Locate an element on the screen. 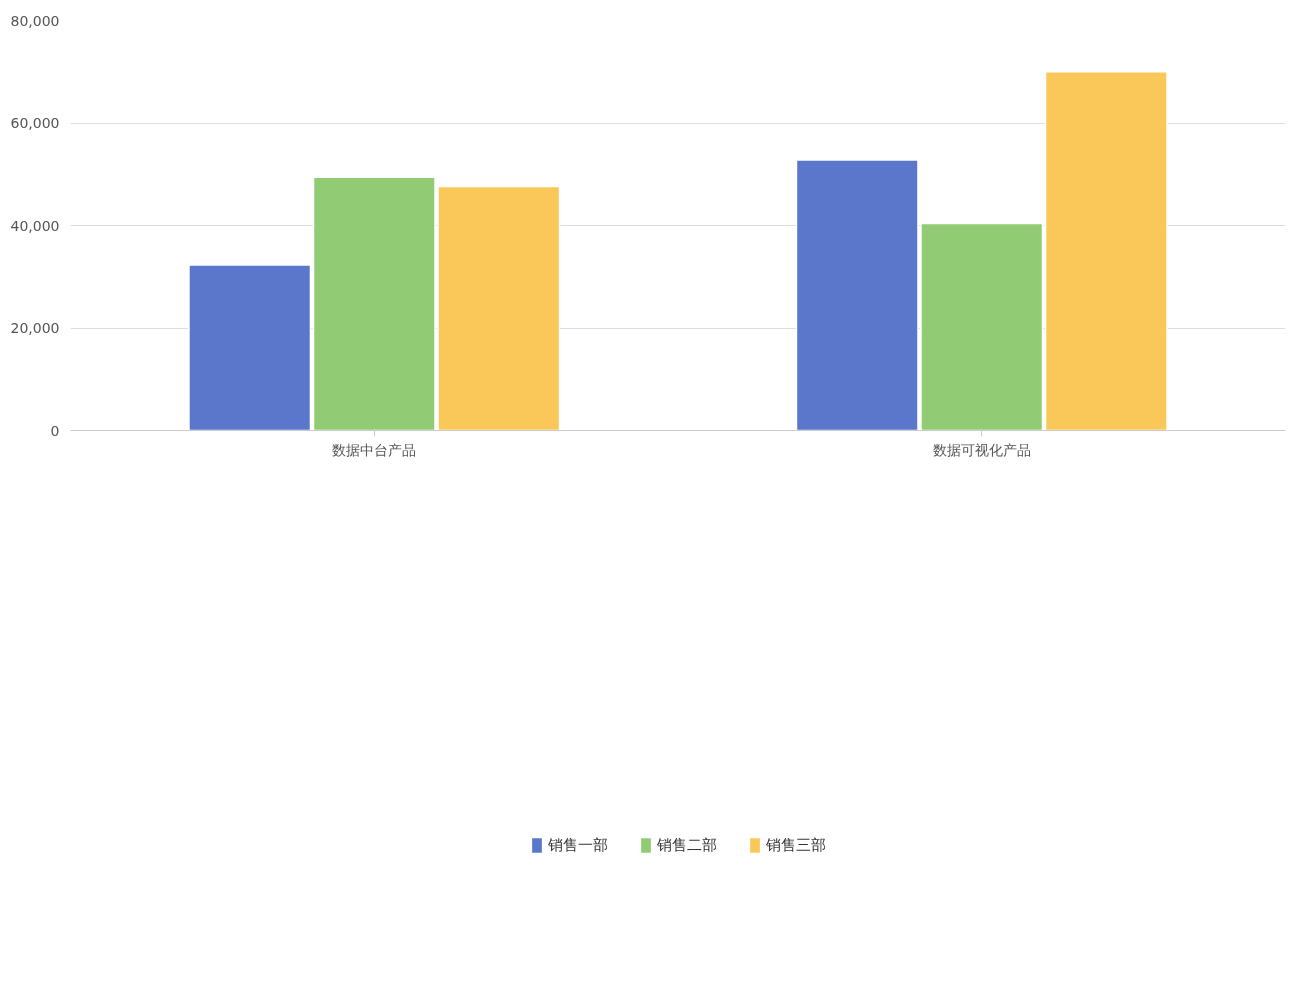 Image resolution: width=1309 pixels, height=998 pixels. x-tick-label: 数据中台产品 is located at coordinates (374, 449).